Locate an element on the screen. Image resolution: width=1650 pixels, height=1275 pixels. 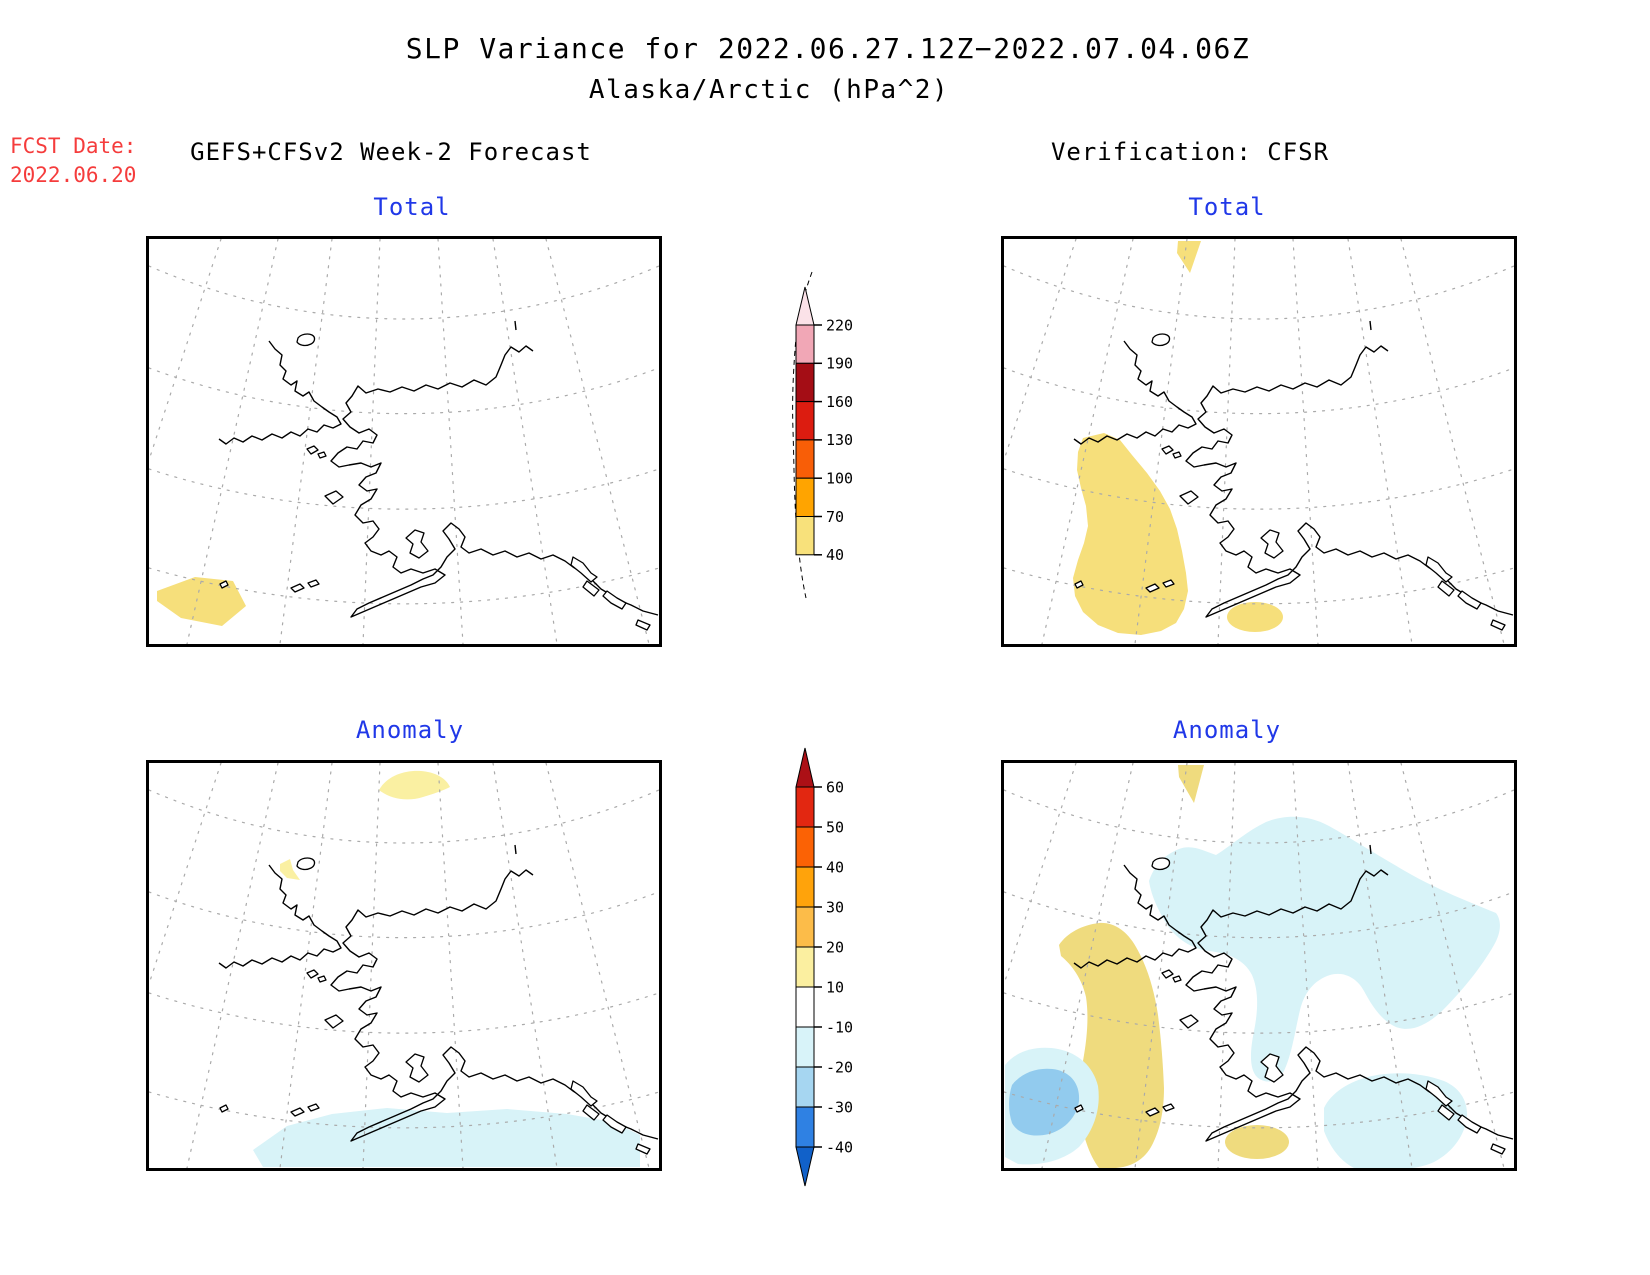
map-panel-verification-total is located at coordinates (1259, 441).